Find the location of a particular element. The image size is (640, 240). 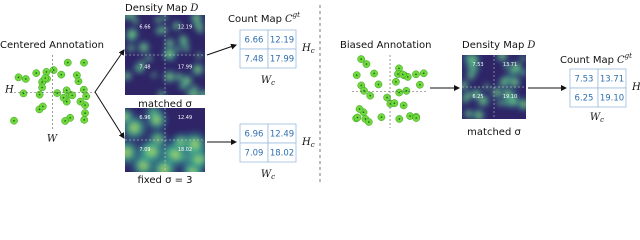

cell-value: 19.10 is located at coordinates (612, 99).